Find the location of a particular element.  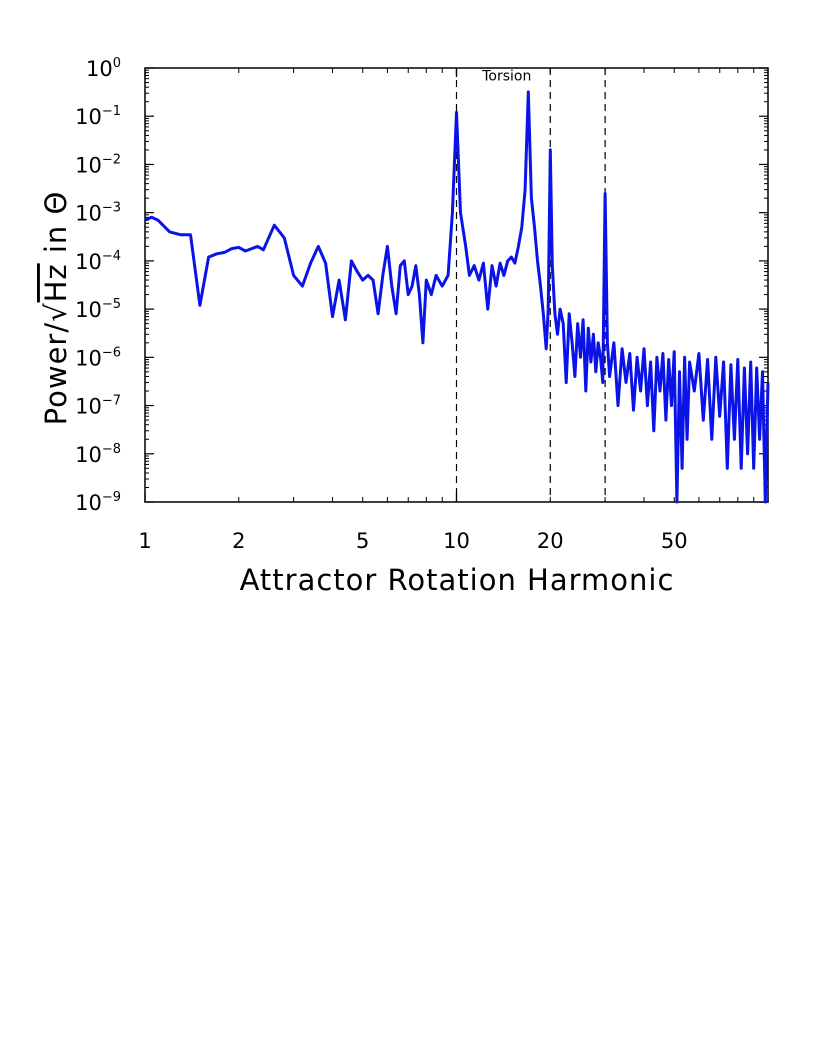

y-tick-label: 10⁻³ is located at coordinates (98, 213).